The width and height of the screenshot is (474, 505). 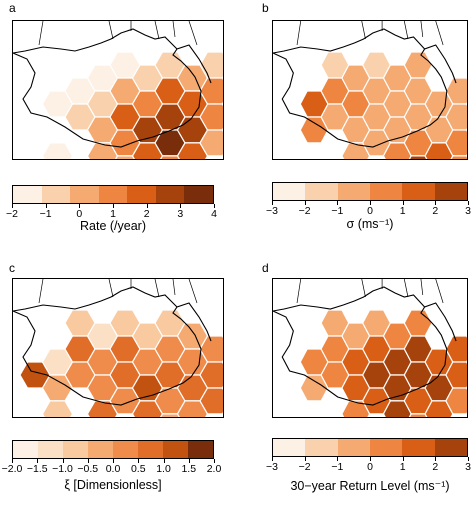 What do you see at coordinates (88, 469) in the screenshot?
I see `tick-label: −0.5` at bounding box center [88, 469].